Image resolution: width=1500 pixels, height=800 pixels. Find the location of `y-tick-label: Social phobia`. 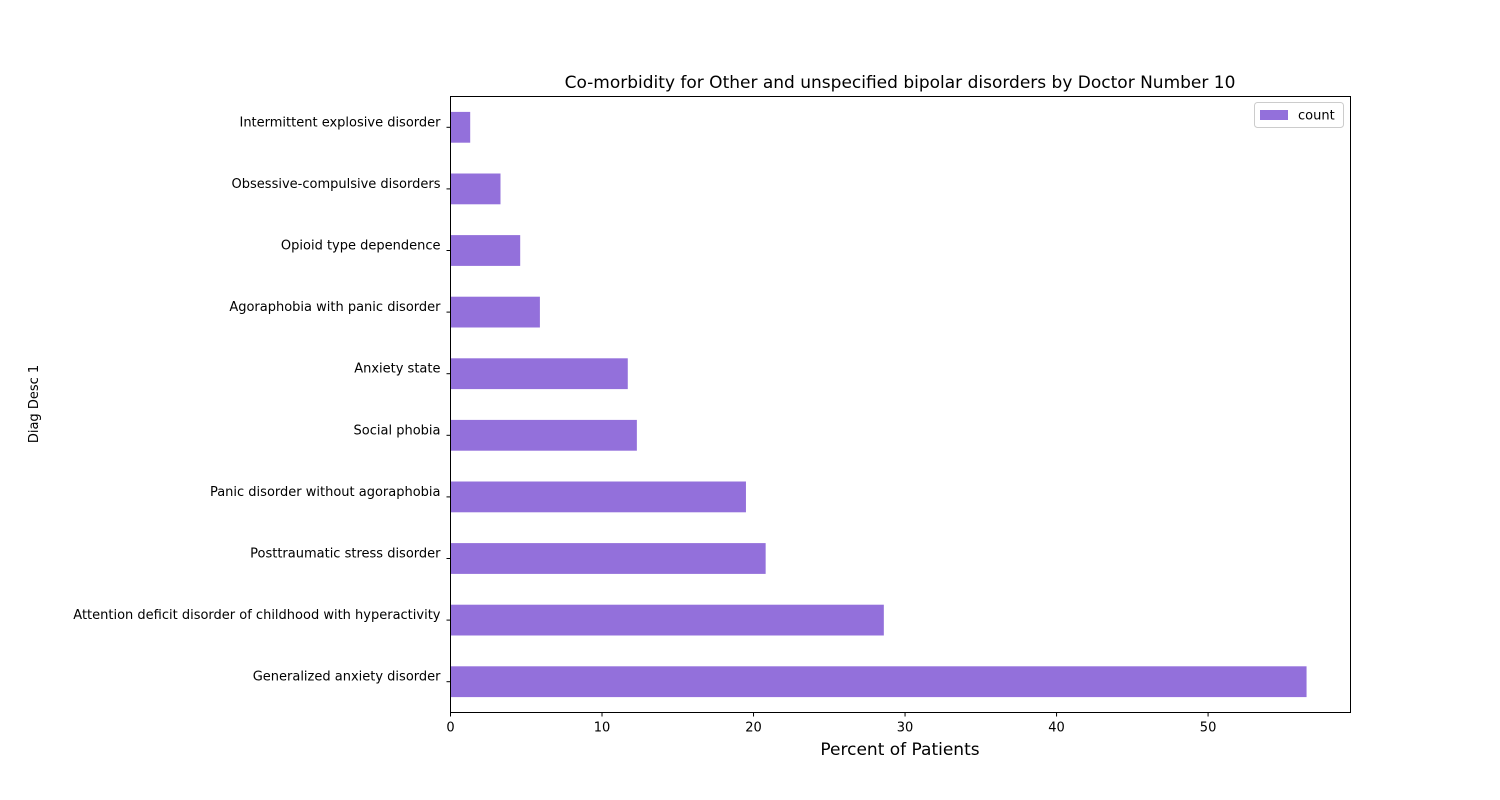

y-tick-label: Social phobia is located at coordinates (397, 430).